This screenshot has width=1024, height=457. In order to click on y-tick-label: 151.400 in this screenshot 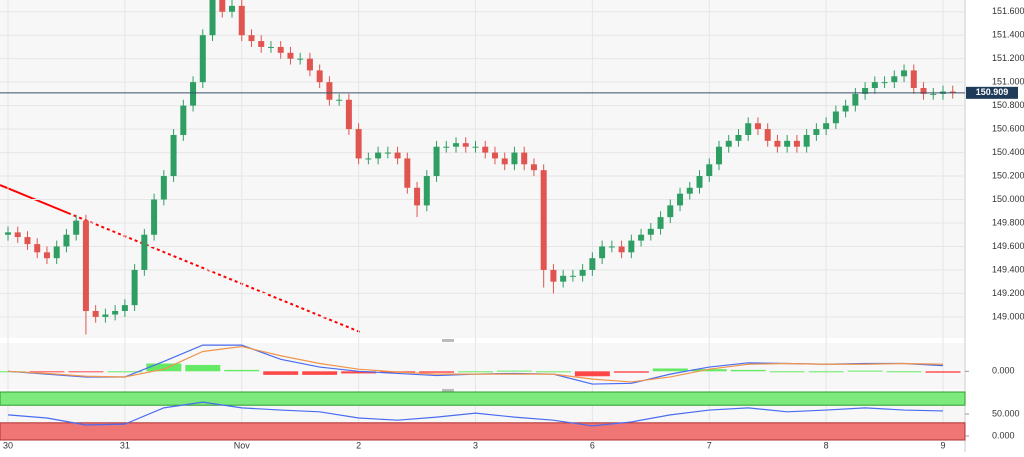, I will do `click(1008, 35)`.